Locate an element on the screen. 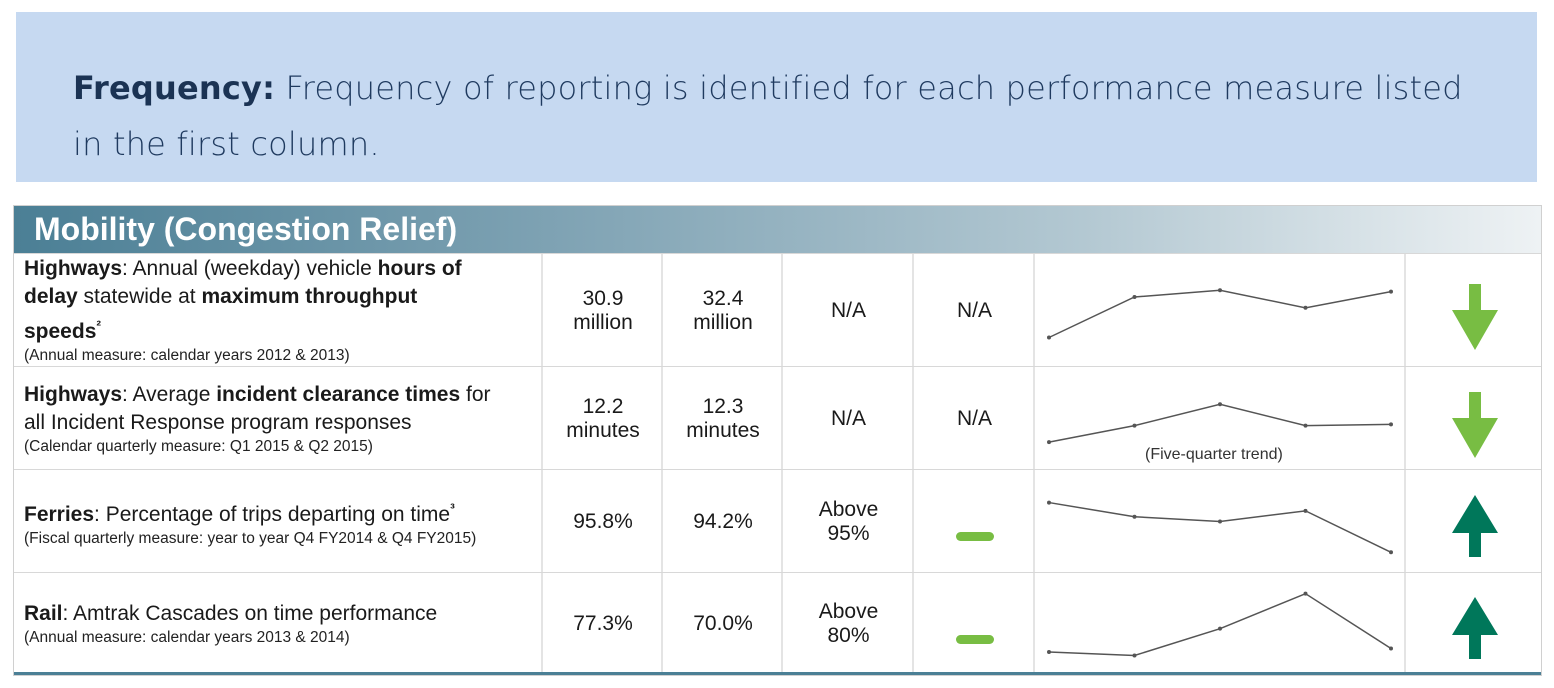 The width and height of the screenshot is (1554, 688). current-value-text: 32.4 million is located at coordinates (723, 310).